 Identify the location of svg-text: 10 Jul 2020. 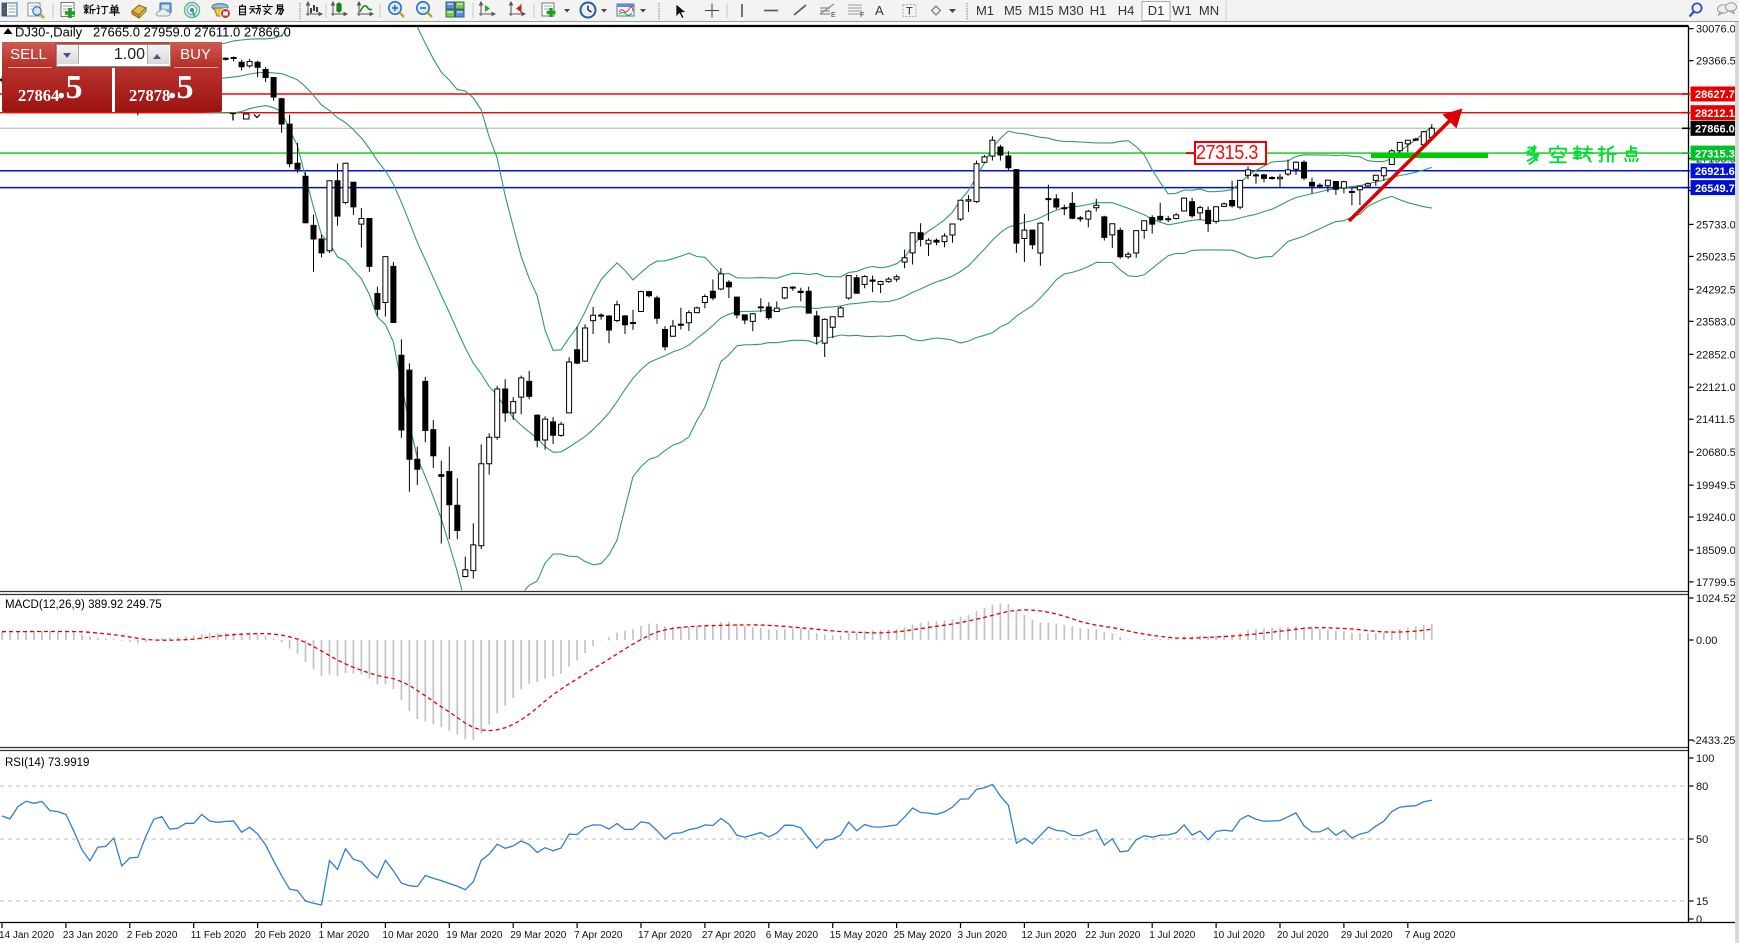
(1239, 935).